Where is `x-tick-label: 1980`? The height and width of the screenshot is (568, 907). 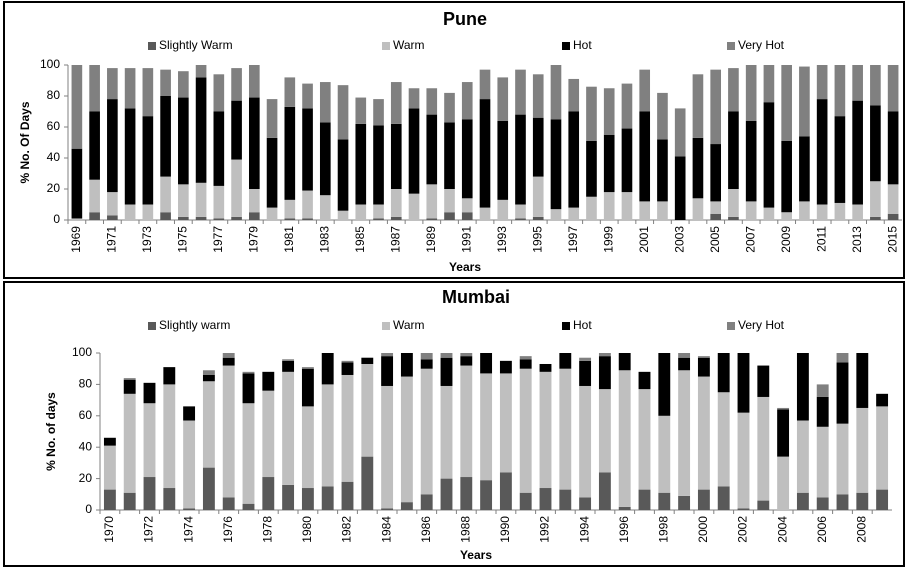 x-tick-label: 1980 is located at coordinates (307, 529).